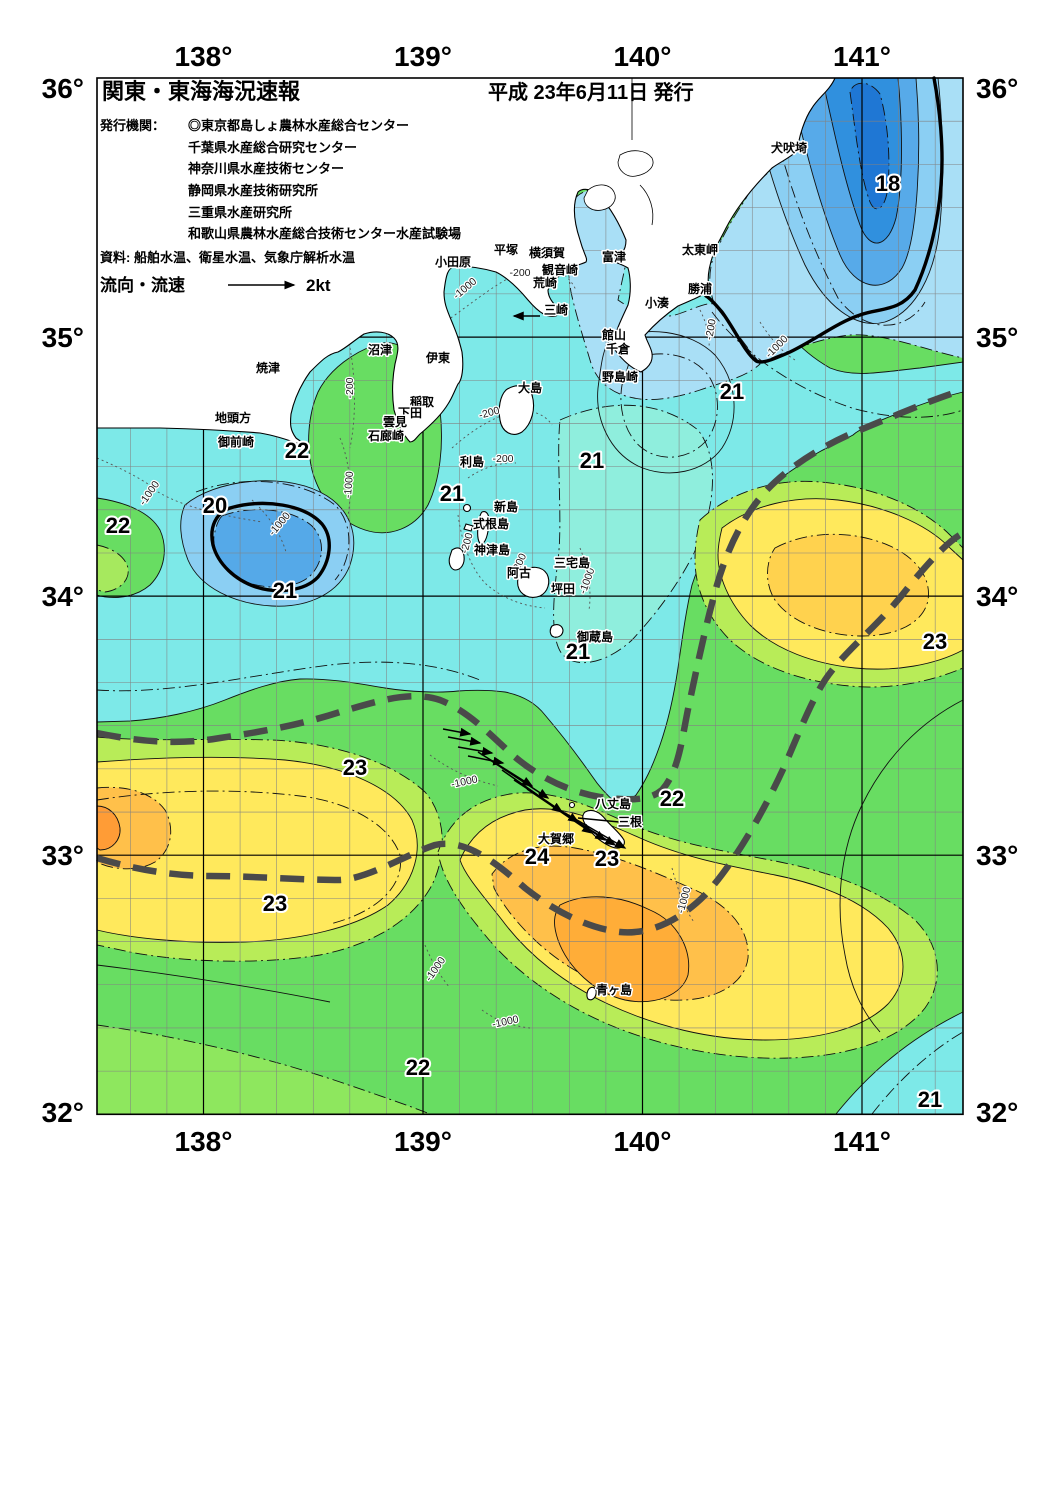 This screenshot has width=1064, height=1503. What do you see at coordinates (298, 125) in the screenshot?
I see `issuer-line: ◎東京都島しょ農林水産総合センター` at bounding box center [298, 125].